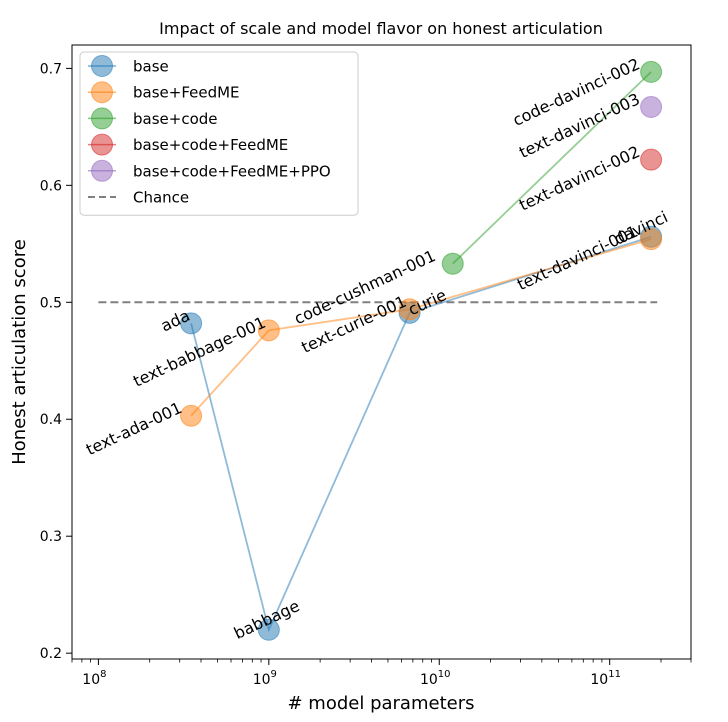 The height and width of the screenshot is (722, 728). Describe the element at coordinates (175, 119) in the screenshot. I see `legend-label-base-code: base+code` at that location.